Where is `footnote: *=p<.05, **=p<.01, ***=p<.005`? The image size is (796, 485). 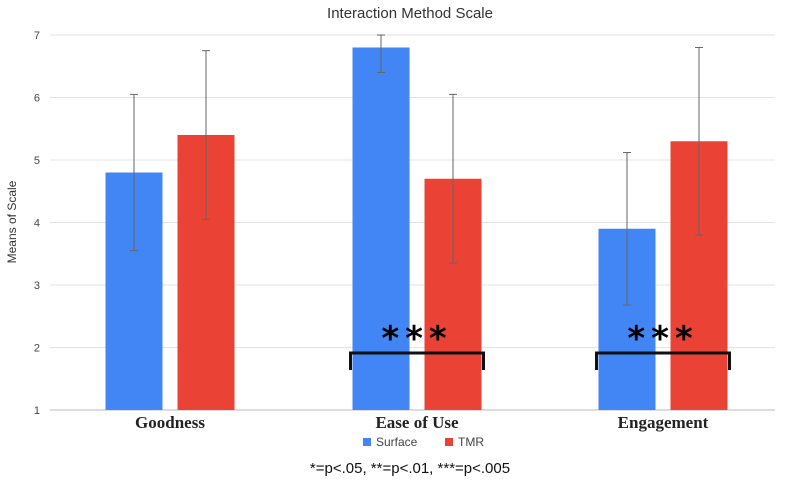
footnote: *=p<.05, **=p<.01, ***=p<.005 is located at coordinates (410, 468).